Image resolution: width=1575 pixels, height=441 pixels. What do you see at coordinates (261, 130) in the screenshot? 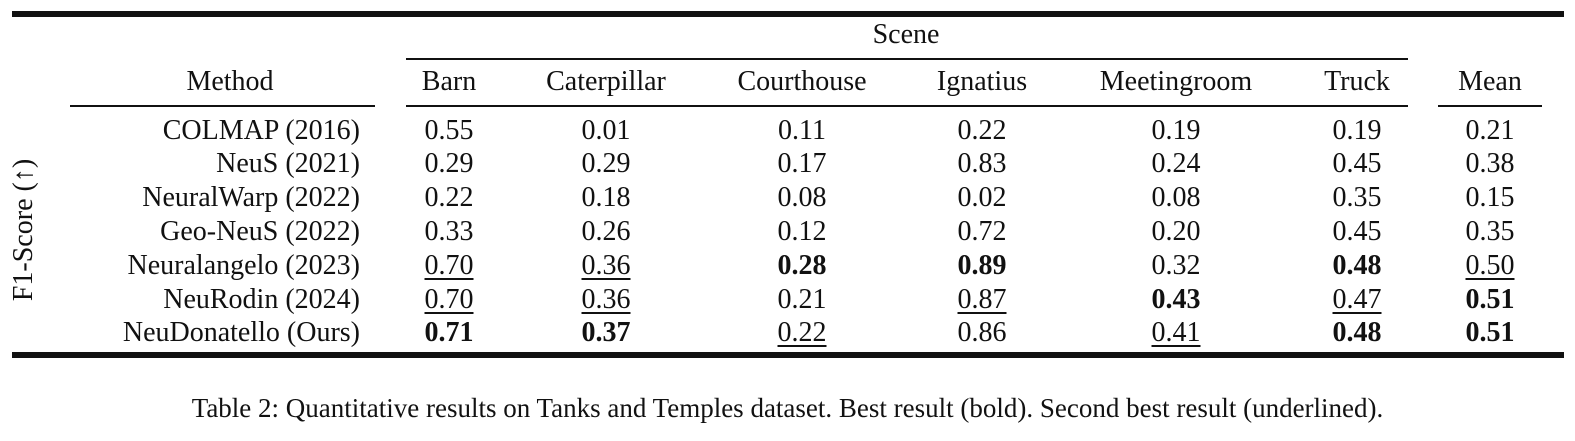
I see `method-name: COLMAP (2016)` at bounding box center [261, 130].